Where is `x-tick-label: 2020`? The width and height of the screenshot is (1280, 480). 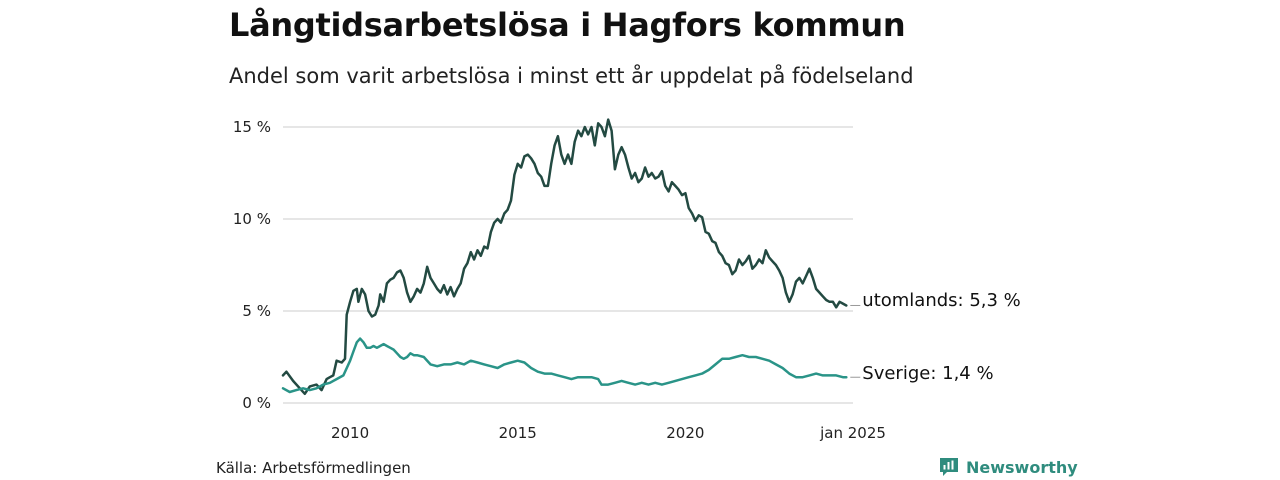 x-tick-label: 2020 is located at coordinates (685, 433).